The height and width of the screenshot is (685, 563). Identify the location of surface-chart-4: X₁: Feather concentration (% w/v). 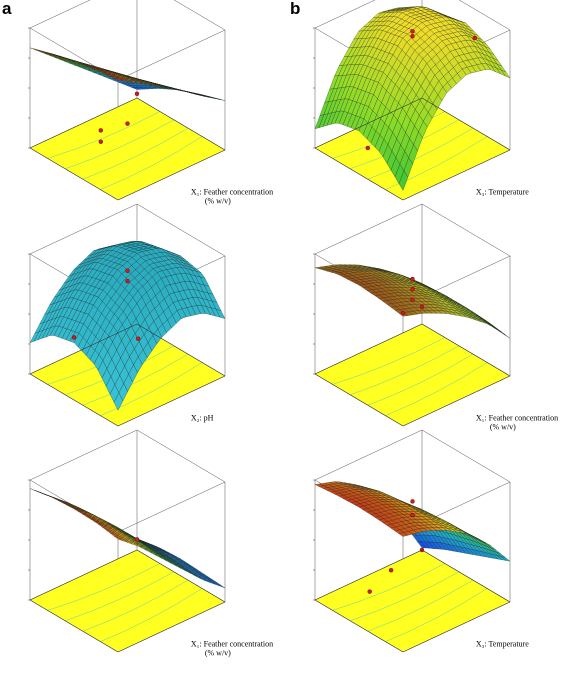
(435, 317).